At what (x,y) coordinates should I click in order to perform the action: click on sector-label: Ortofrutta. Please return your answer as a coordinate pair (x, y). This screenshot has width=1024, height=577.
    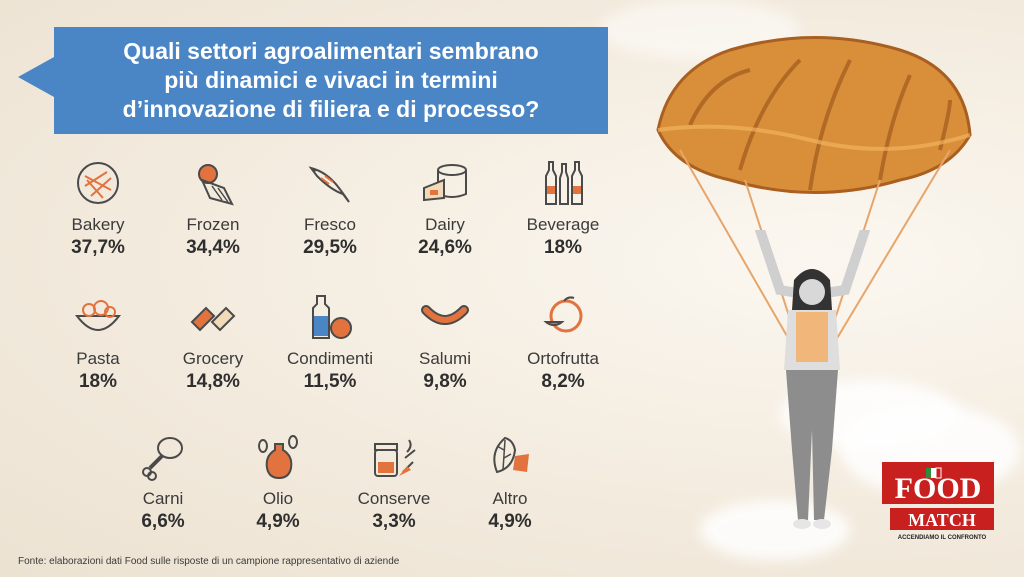
    Looking at the image, I should click on (563, 358).